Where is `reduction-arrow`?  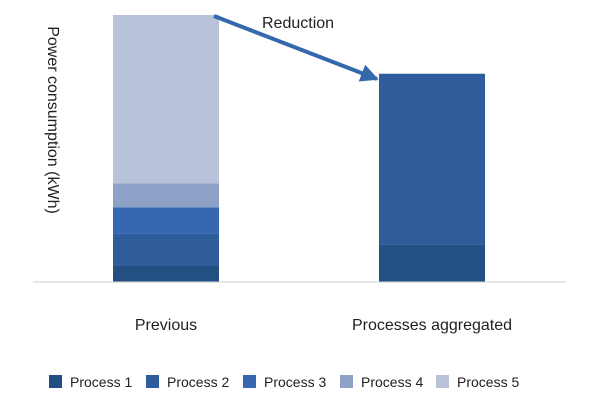 reduction-arrow is located at coordinates (296, 48).